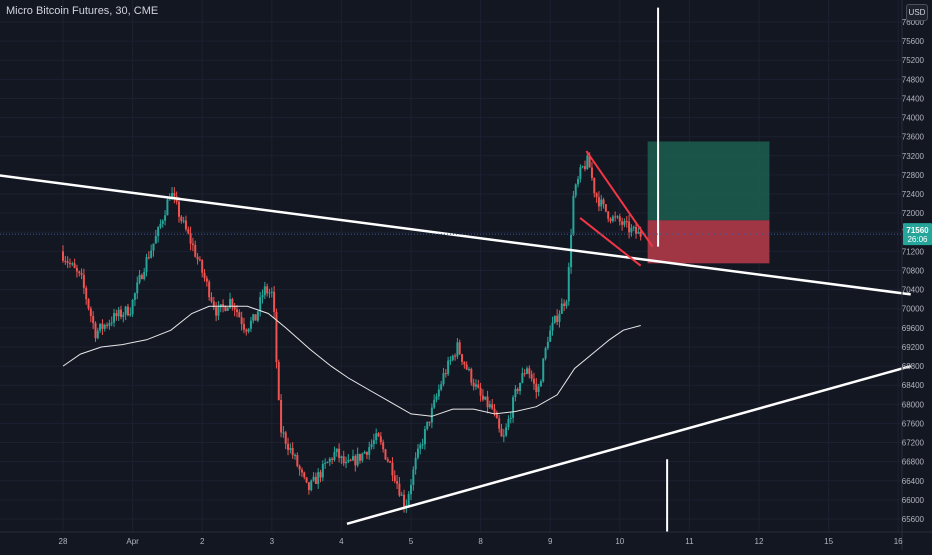 The width and height of the screenshot is (932, 555). I want to click on y-tick-label: 72800, so click(913, 175).